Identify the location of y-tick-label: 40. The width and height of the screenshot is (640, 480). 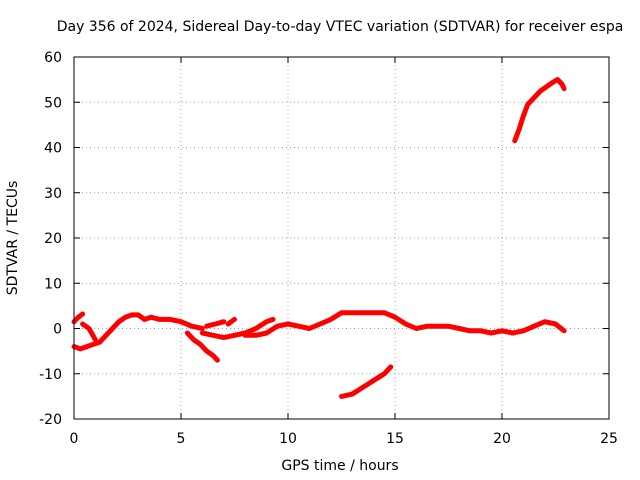
(53, 149).